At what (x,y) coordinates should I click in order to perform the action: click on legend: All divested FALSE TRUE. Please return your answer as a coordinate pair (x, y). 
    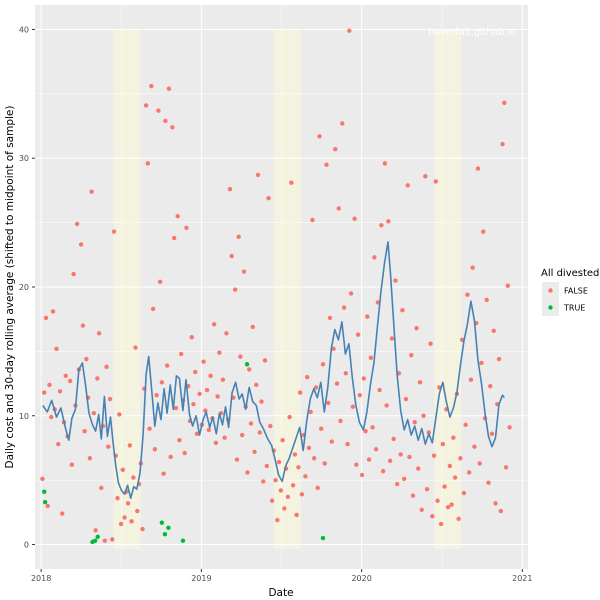
    Looking at the image, I should click on (570, 292).